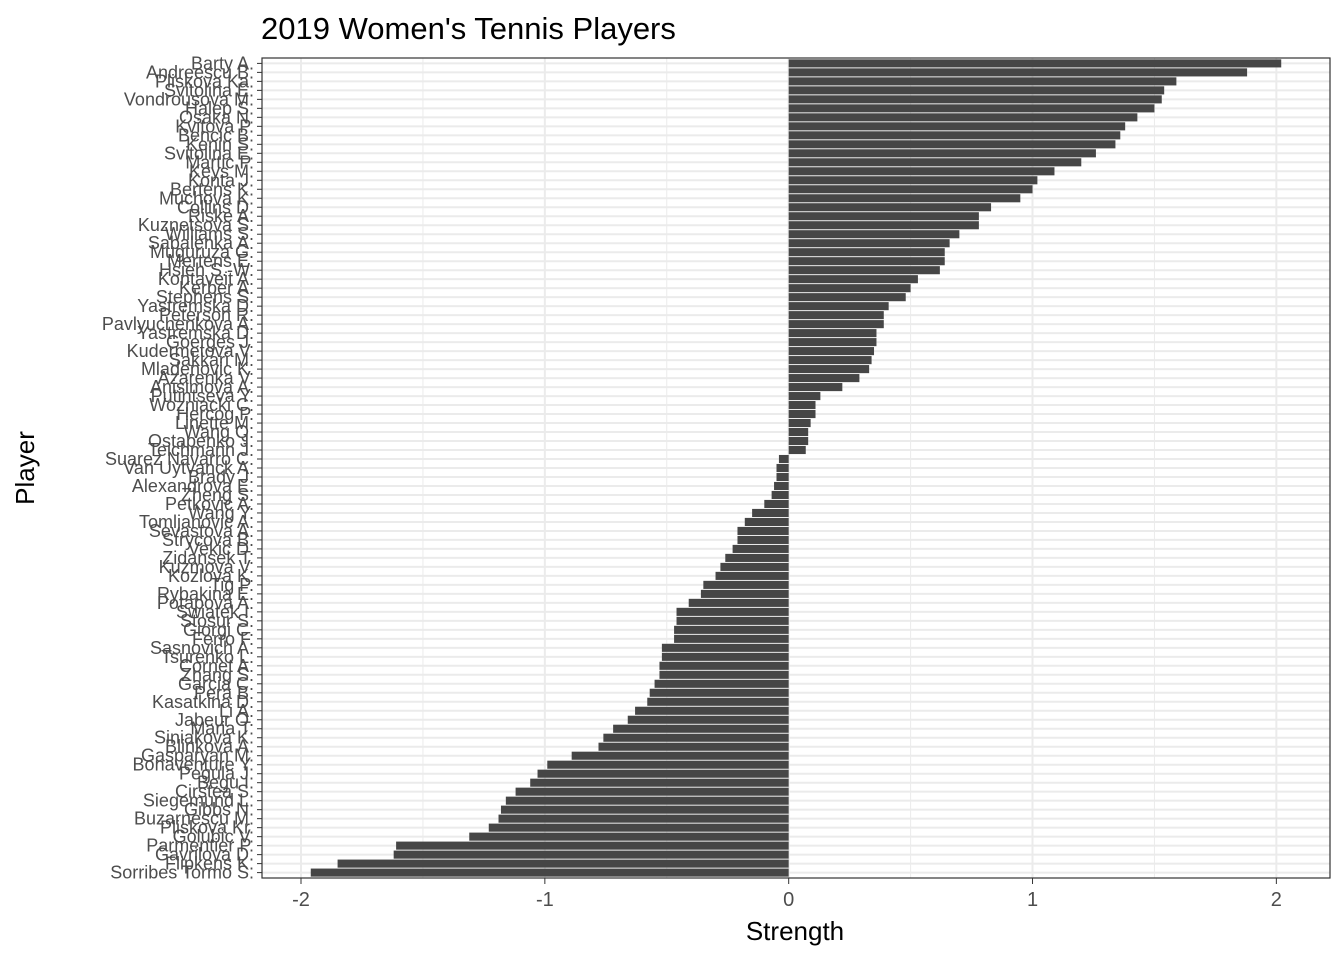 This screenshot has height=960, width=1344. Describe the element at coordinates (209, 864) in the screenshot. I see `y-tick-label: Flipkens K.` at that location.